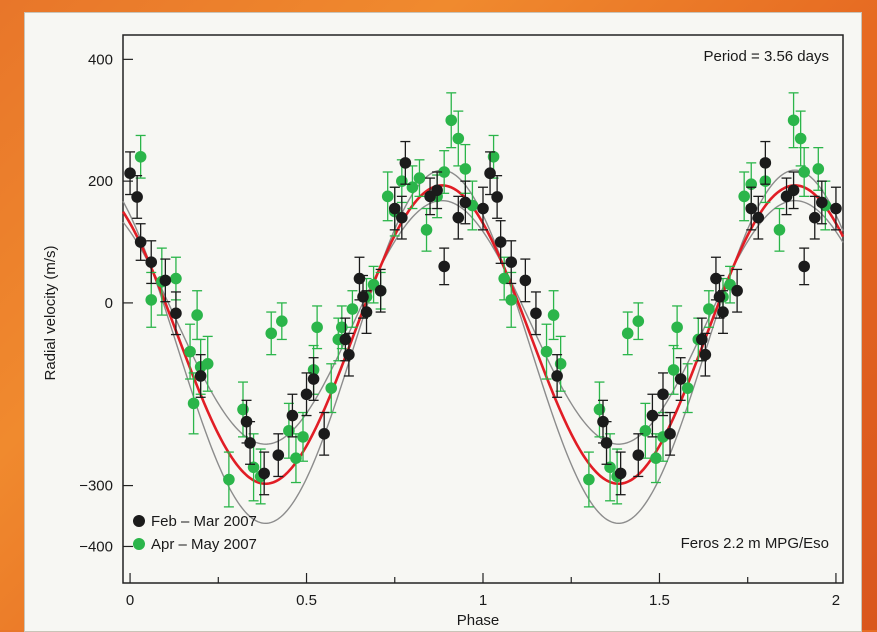  I want to click on y-tick-label: −300, so click(96, 486).